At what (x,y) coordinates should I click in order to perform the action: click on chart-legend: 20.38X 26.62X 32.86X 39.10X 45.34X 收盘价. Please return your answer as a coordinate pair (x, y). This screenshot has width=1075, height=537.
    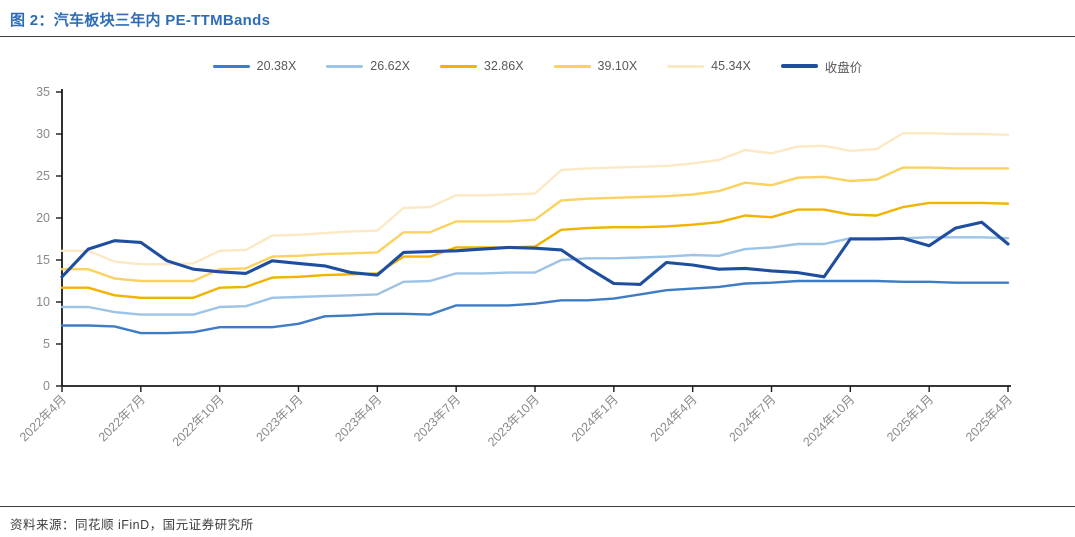
    Looking at the image, I should click on (537, 66).